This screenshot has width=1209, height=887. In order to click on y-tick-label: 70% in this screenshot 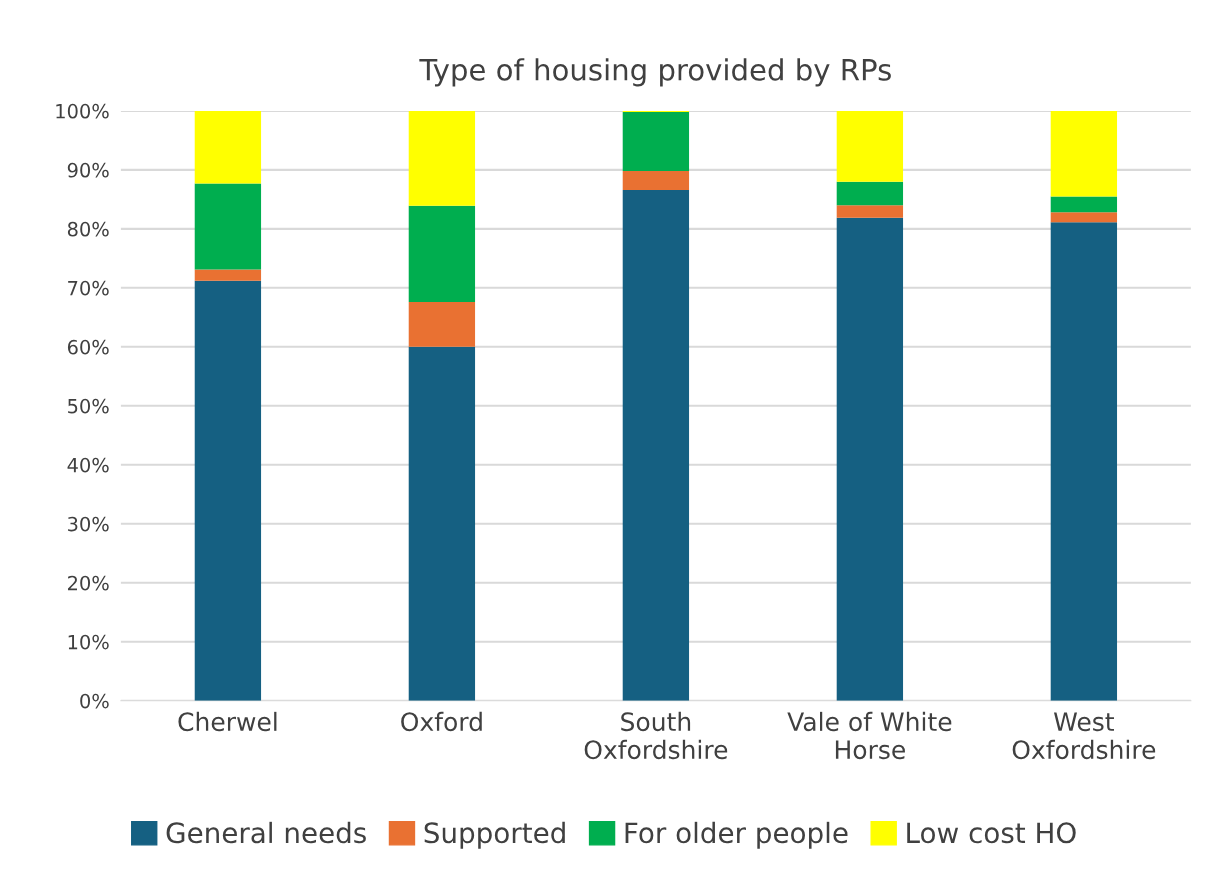, I will do `click(88, 288)`.